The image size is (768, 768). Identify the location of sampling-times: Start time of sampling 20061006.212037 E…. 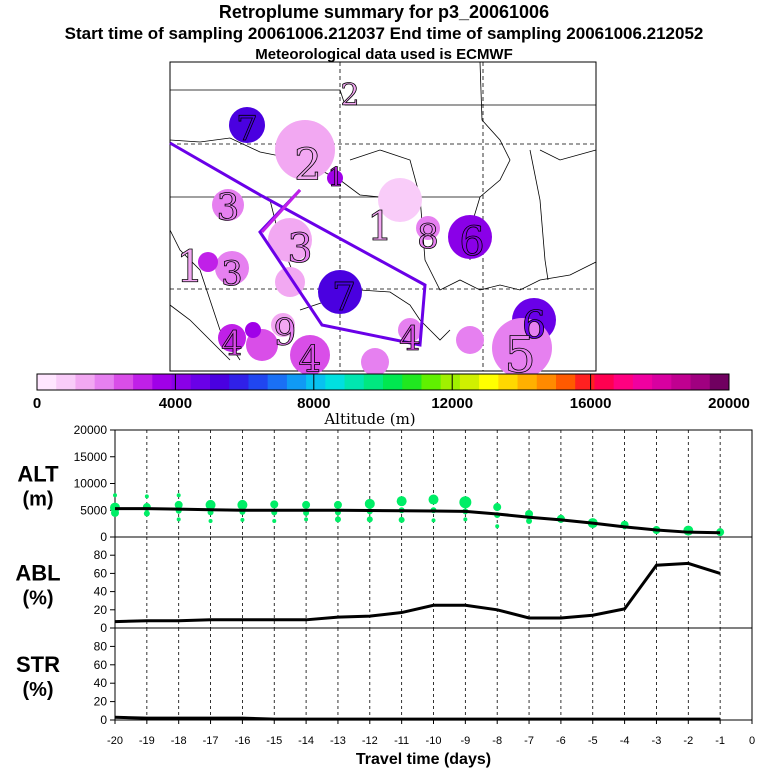
(384, 33).